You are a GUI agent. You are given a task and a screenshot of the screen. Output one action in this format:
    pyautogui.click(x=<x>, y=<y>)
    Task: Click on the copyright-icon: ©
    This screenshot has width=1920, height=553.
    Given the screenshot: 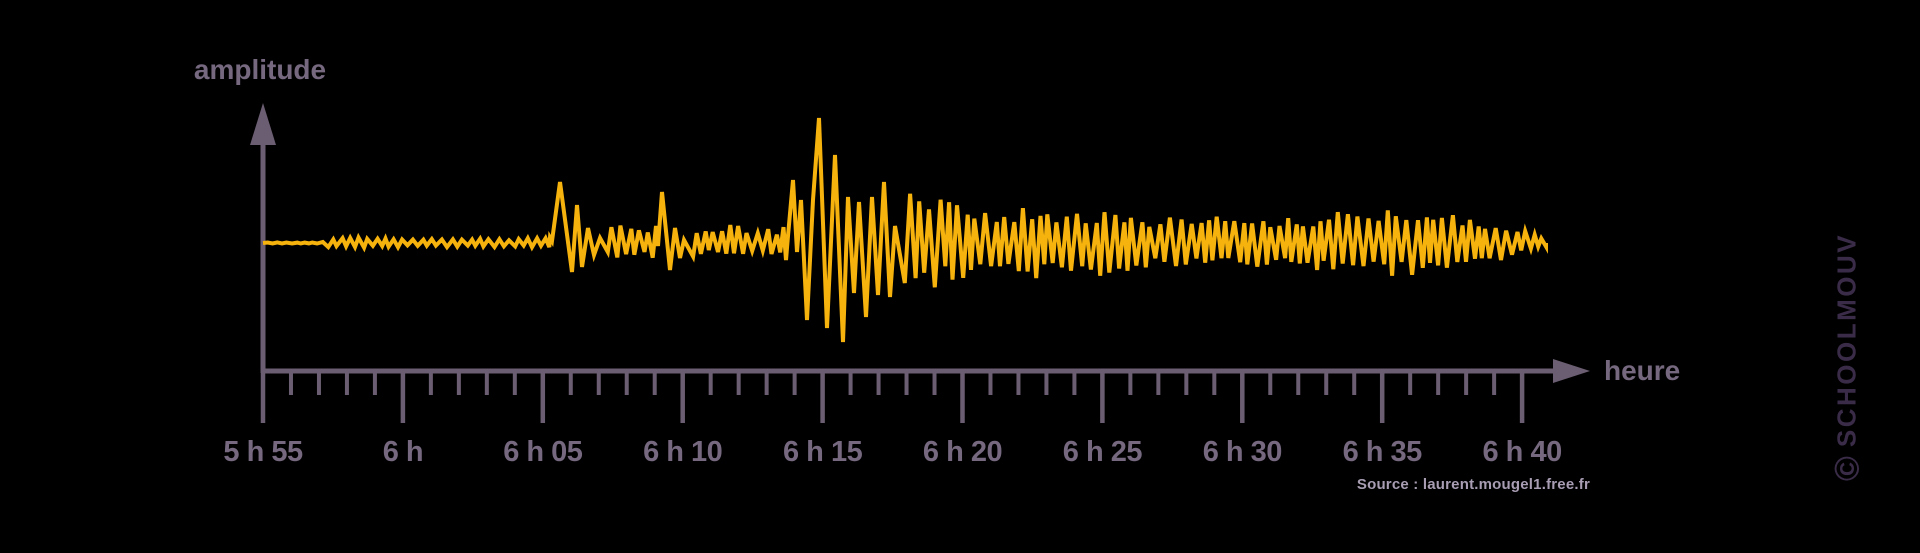 What is the action you would take?
    pyautogui.click(x=1847, y=469)
    